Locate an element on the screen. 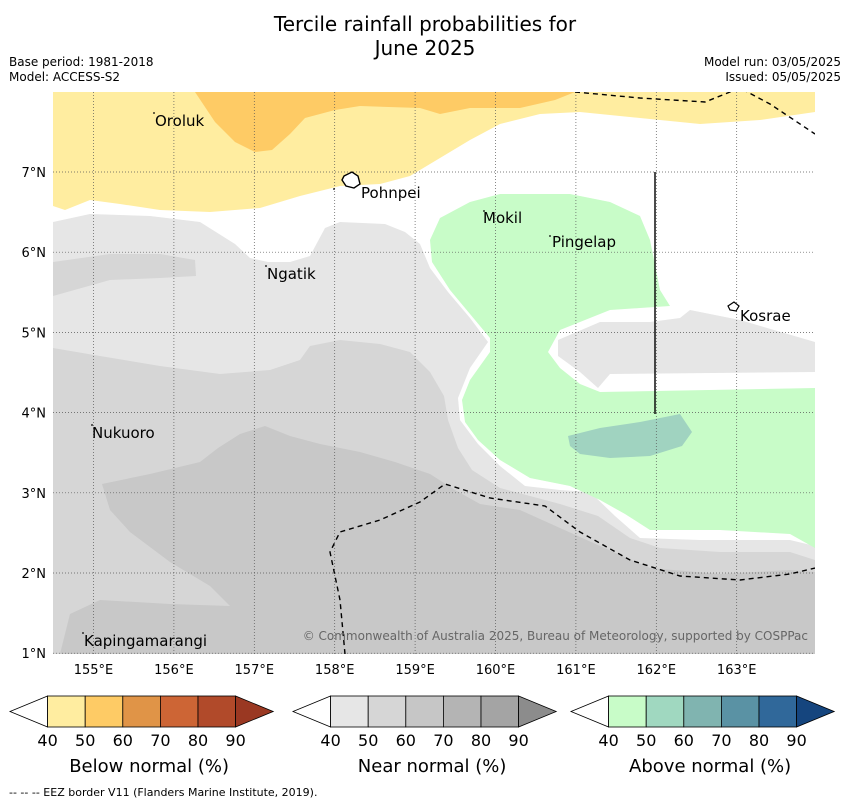  place-label-oroluk: Oroluk is located at coordinates (179, 121).